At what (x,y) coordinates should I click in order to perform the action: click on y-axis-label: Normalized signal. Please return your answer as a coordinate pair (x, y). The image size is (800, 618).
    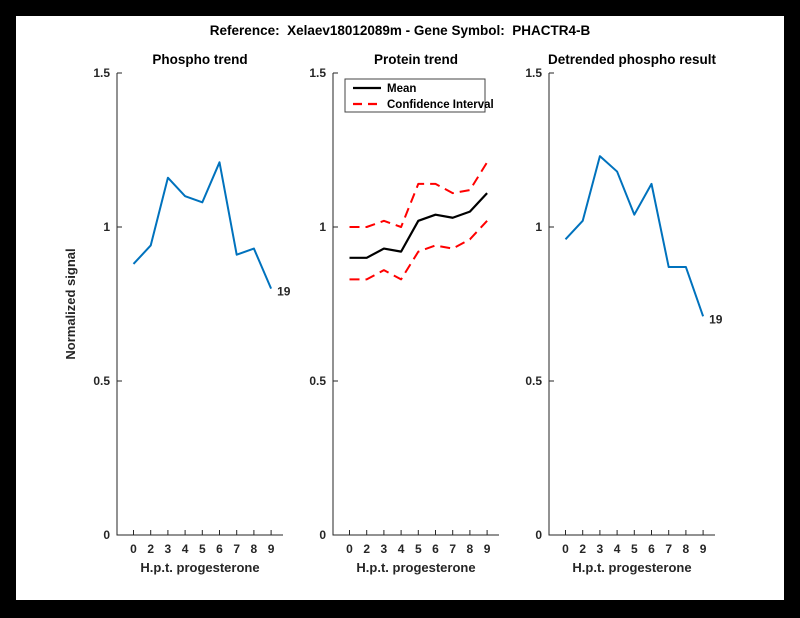
    Looking at the image, I should click on (70, 303).